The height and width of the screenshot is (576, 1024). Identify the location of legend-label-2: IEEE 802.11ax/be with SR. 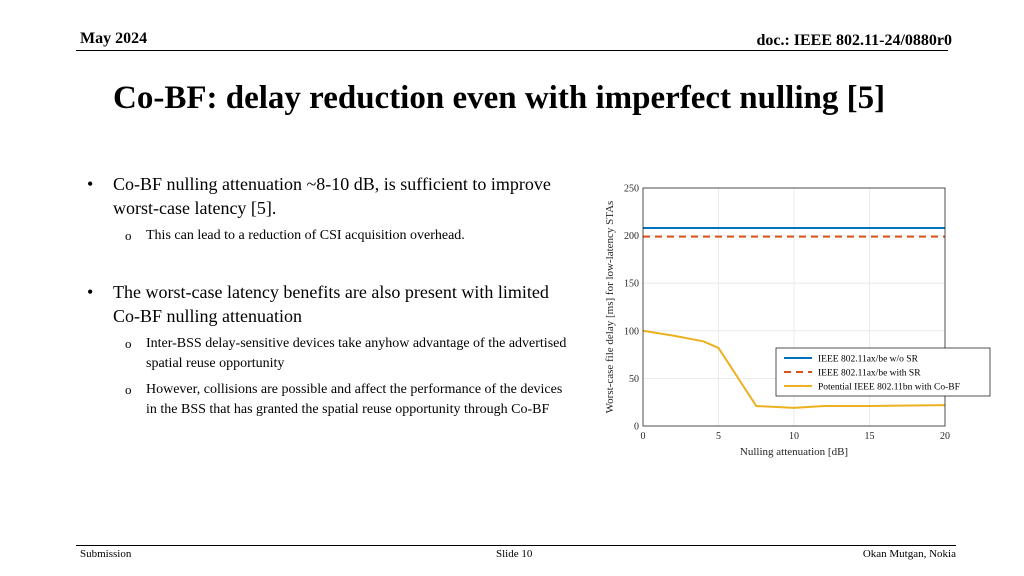
(869, 374).